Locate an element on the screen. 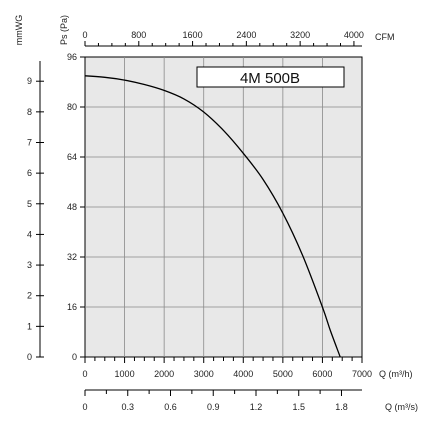  cfm-tick-label: 1600 is located at coordinates (193, 35).